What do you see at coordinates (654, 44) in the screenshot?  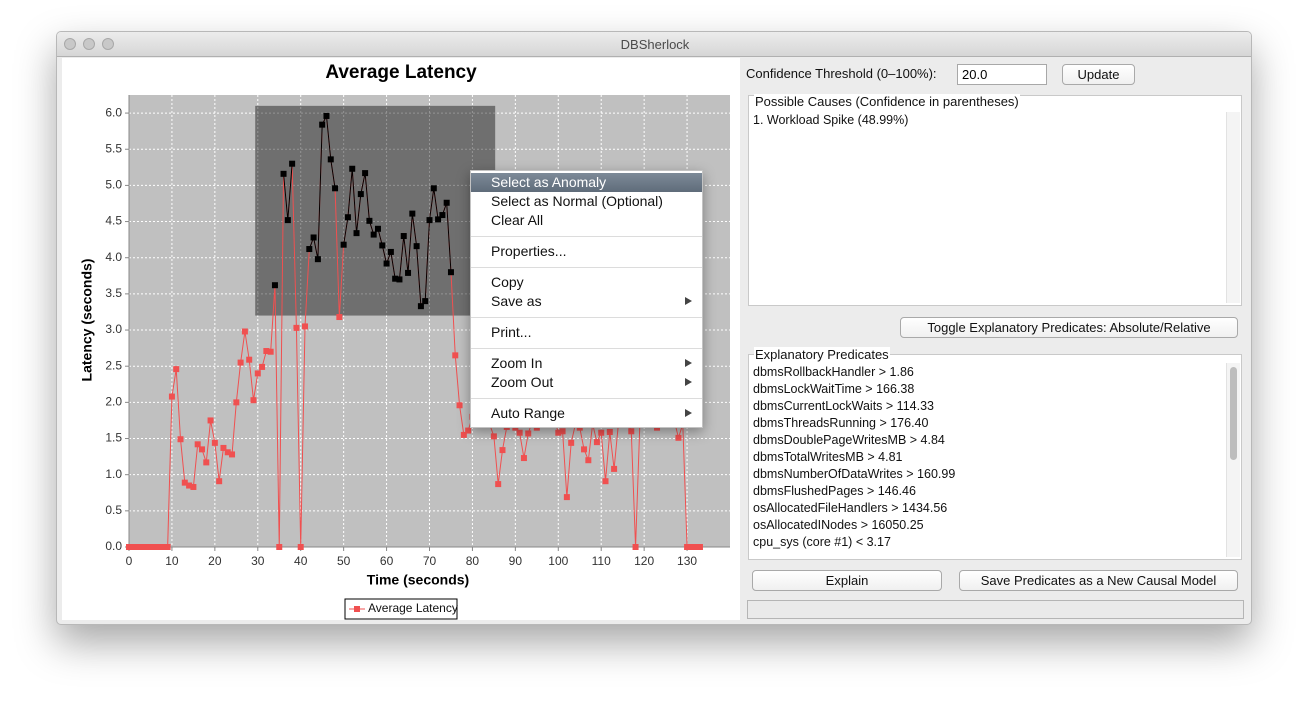 I see `title-bar: DBSherlock` at bounding box center [654, 44].